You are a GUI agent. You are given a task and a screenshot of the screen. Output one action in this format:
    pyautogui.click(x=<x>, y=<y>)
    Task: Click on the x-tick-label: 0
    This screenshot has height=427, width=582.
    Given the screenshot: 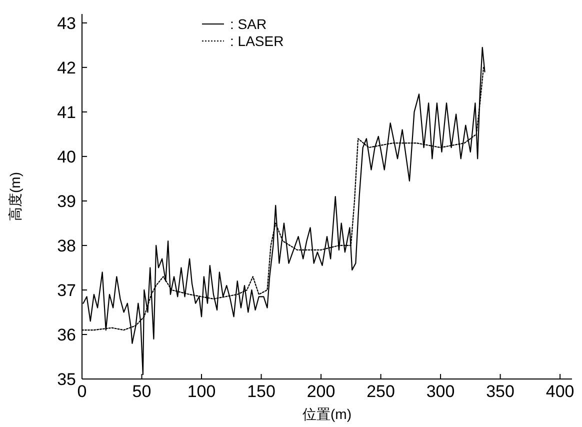 What is the action you would take?
    pyautogui.click(x=82, y=391)
    